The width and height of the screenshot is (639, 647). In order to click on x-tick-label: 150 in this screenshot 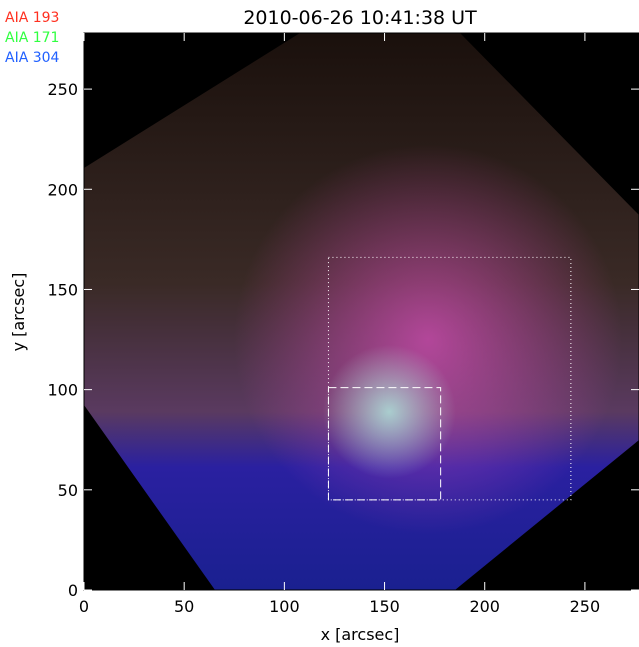, I will do `click(384, 606)`.